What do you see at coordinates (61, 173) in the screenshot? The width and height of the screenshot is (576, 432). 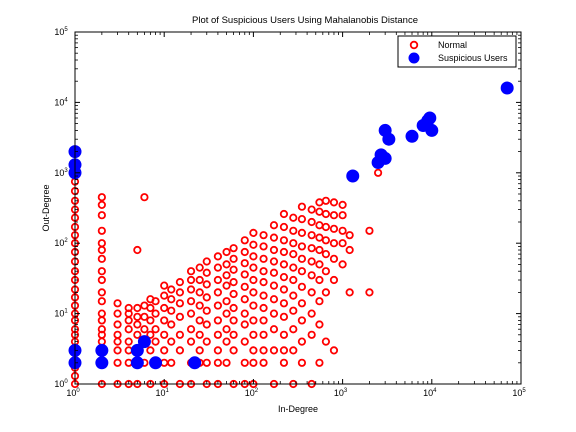 I see `y-tick-label: 103` at bounding box center [61, 173].